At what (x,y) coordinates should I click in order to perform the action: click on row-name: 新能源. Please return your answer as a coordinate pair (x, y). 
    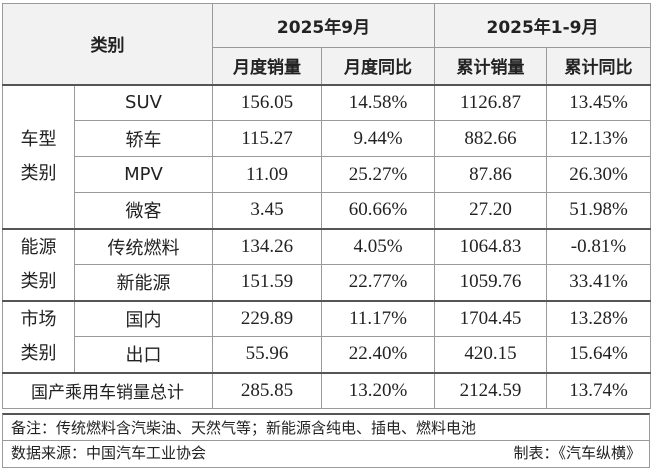
    Looking at the image, I should click on (143, 282).